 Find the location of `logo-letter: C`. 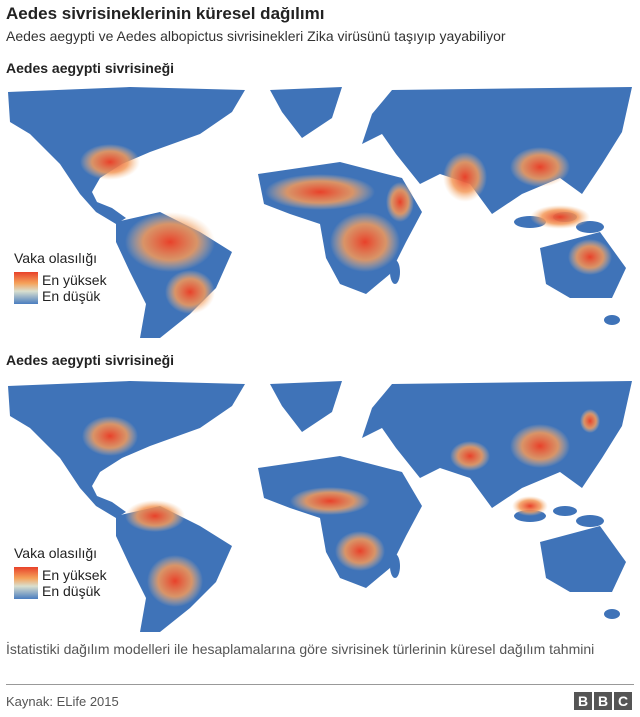

logo-letter: C is located at coordinates (623, 701).